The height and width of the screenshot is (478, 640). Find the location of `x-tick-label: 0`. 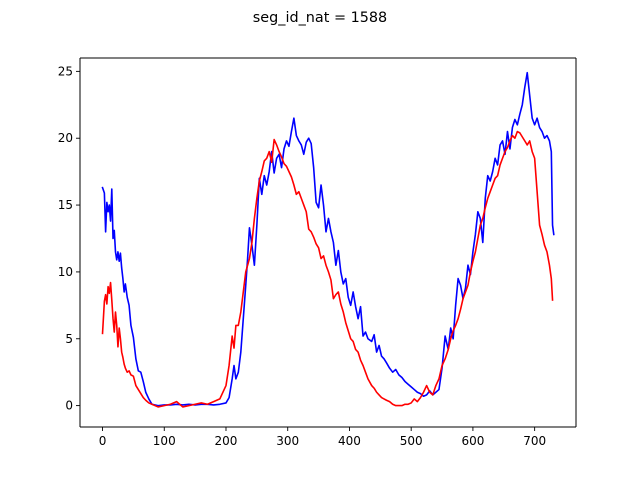

x-tick-label: 0 is located at coordinates (103, 441).